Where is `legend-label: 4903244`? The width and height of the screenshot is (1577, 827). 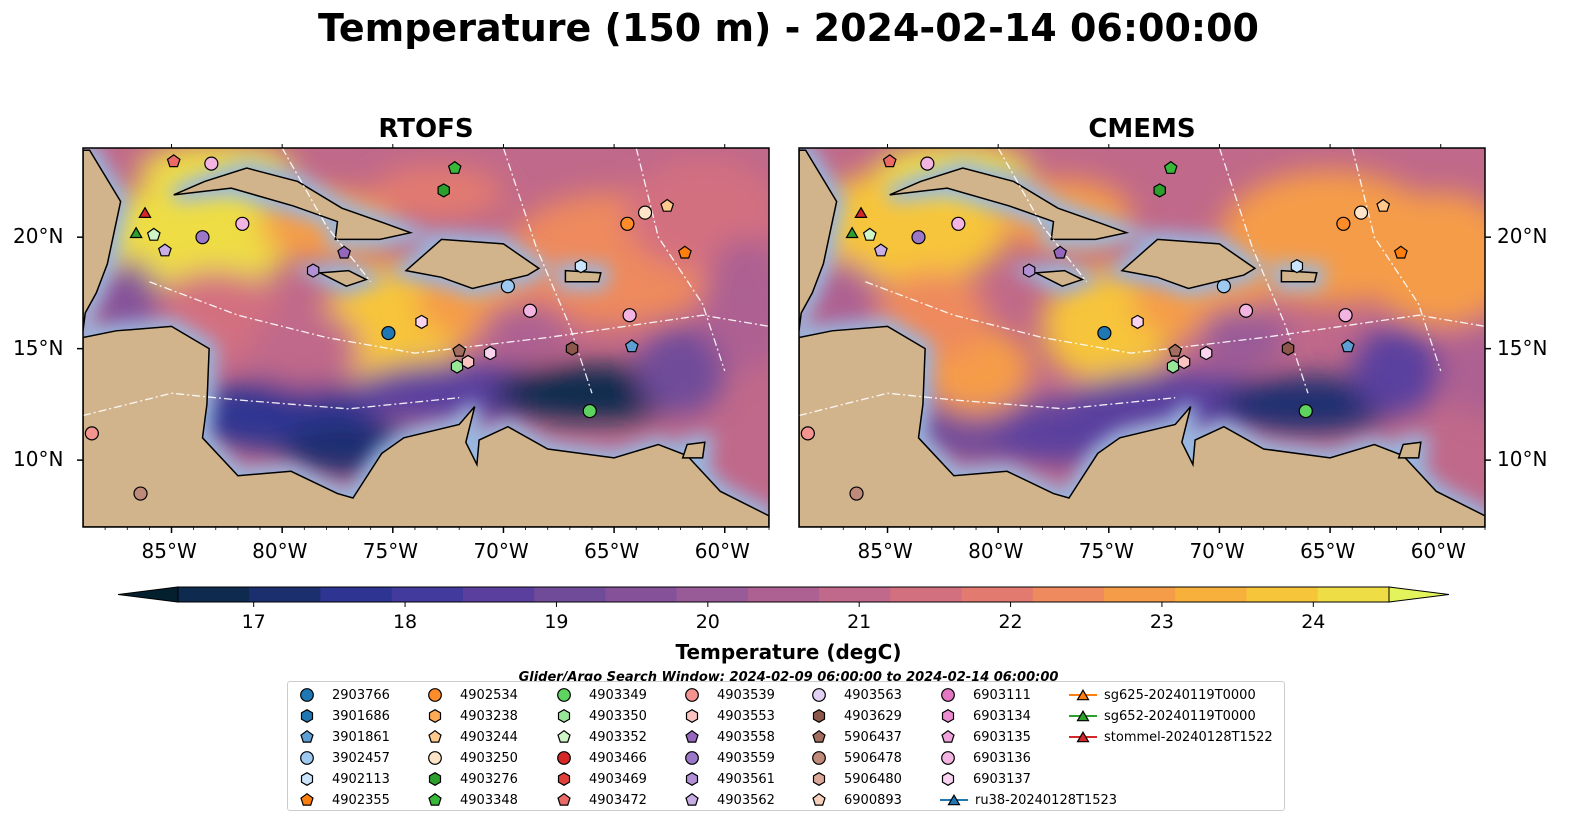
legend-label: 4903244 is located at coordinates (489, 737).